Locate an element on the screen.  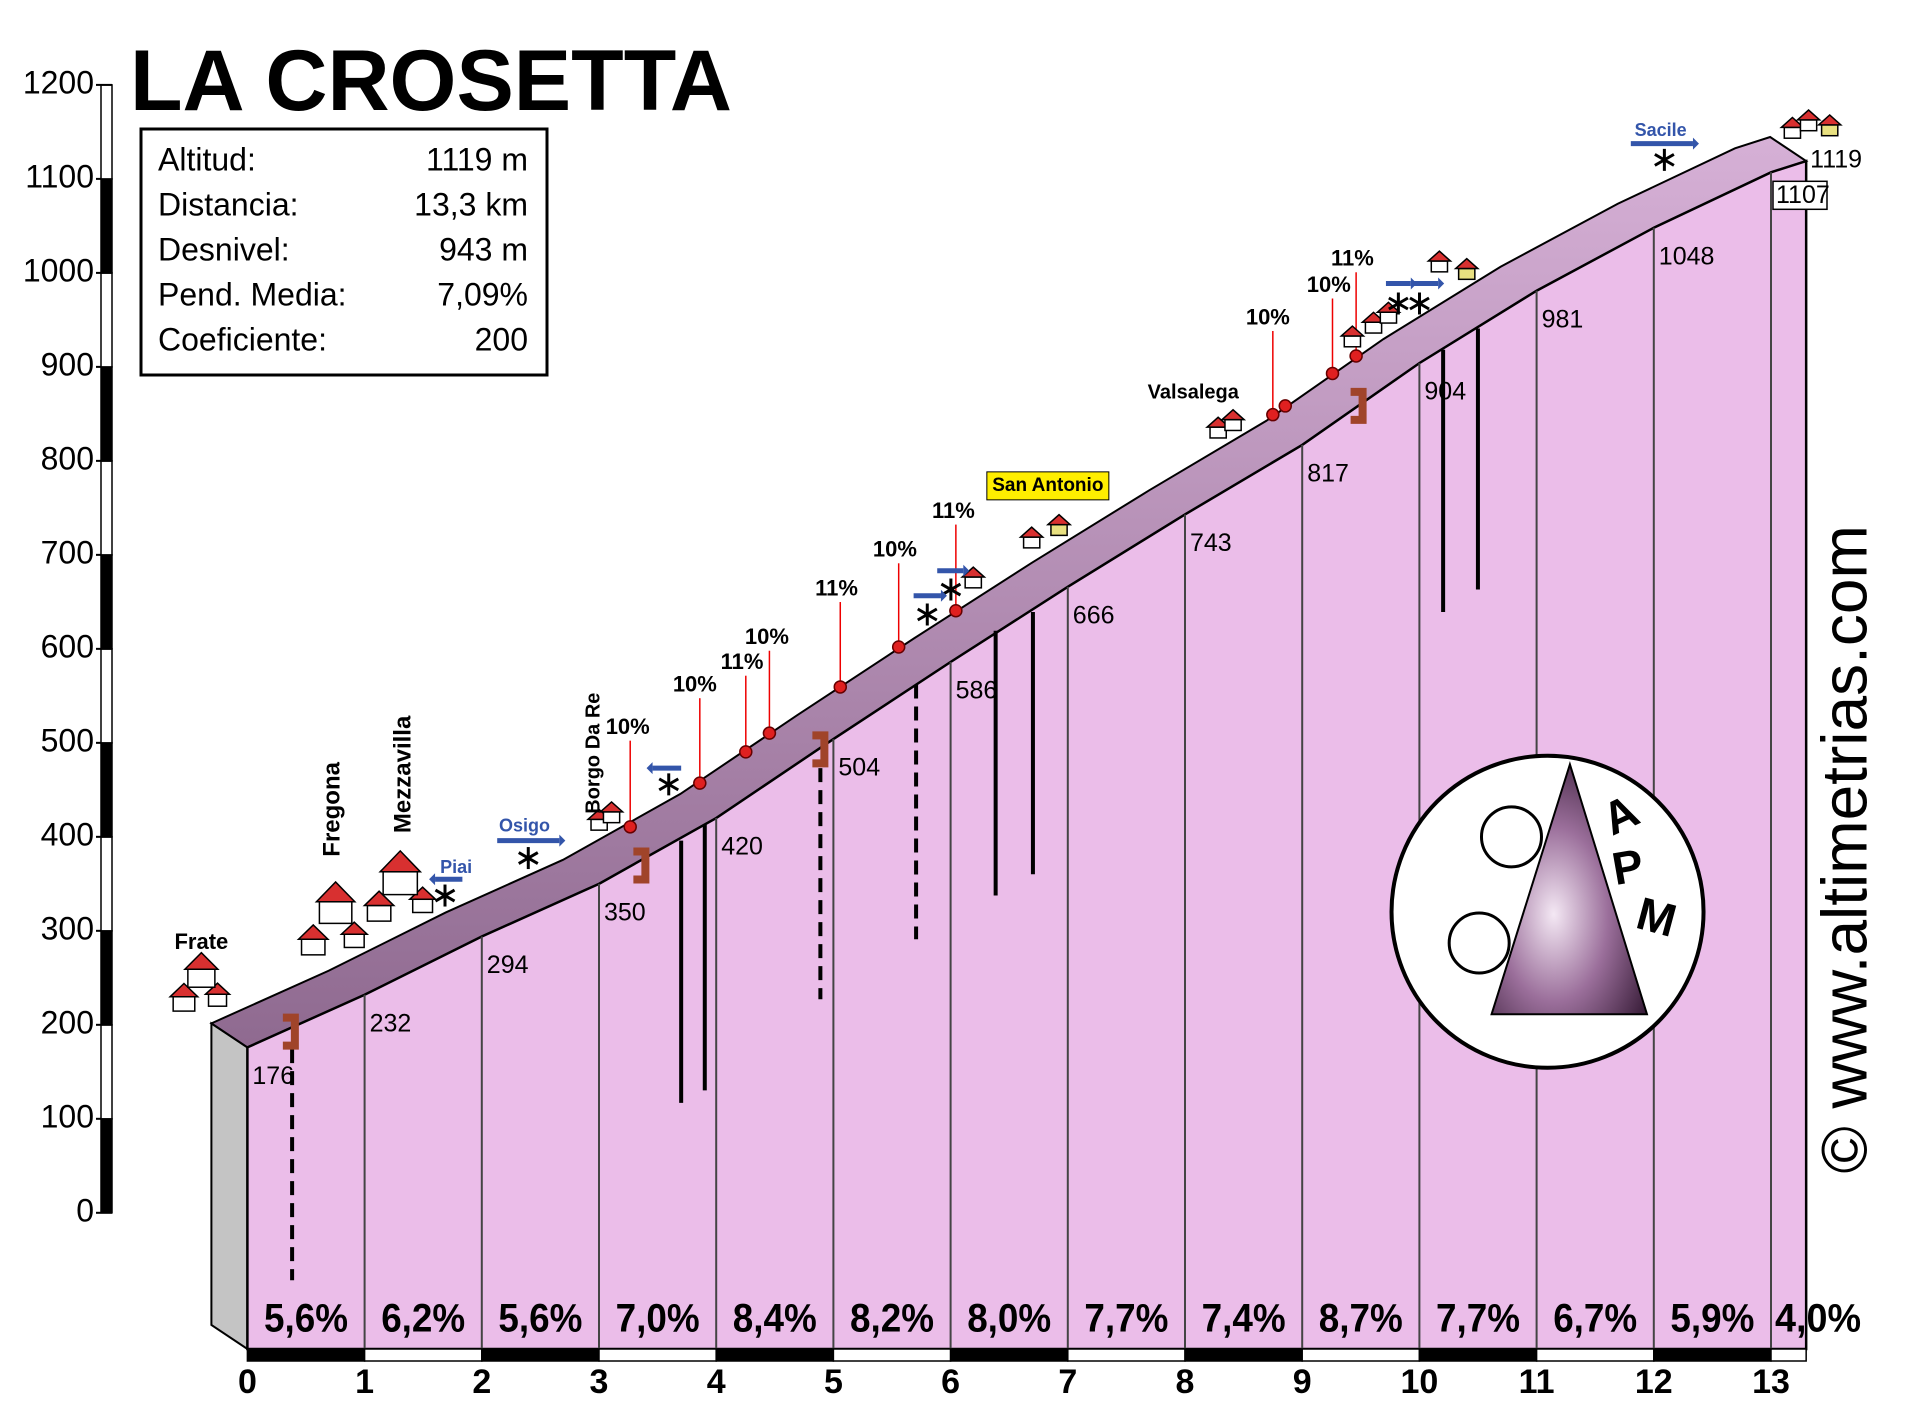
x-tick-label: 3 is located at coordinates (599, 1382).